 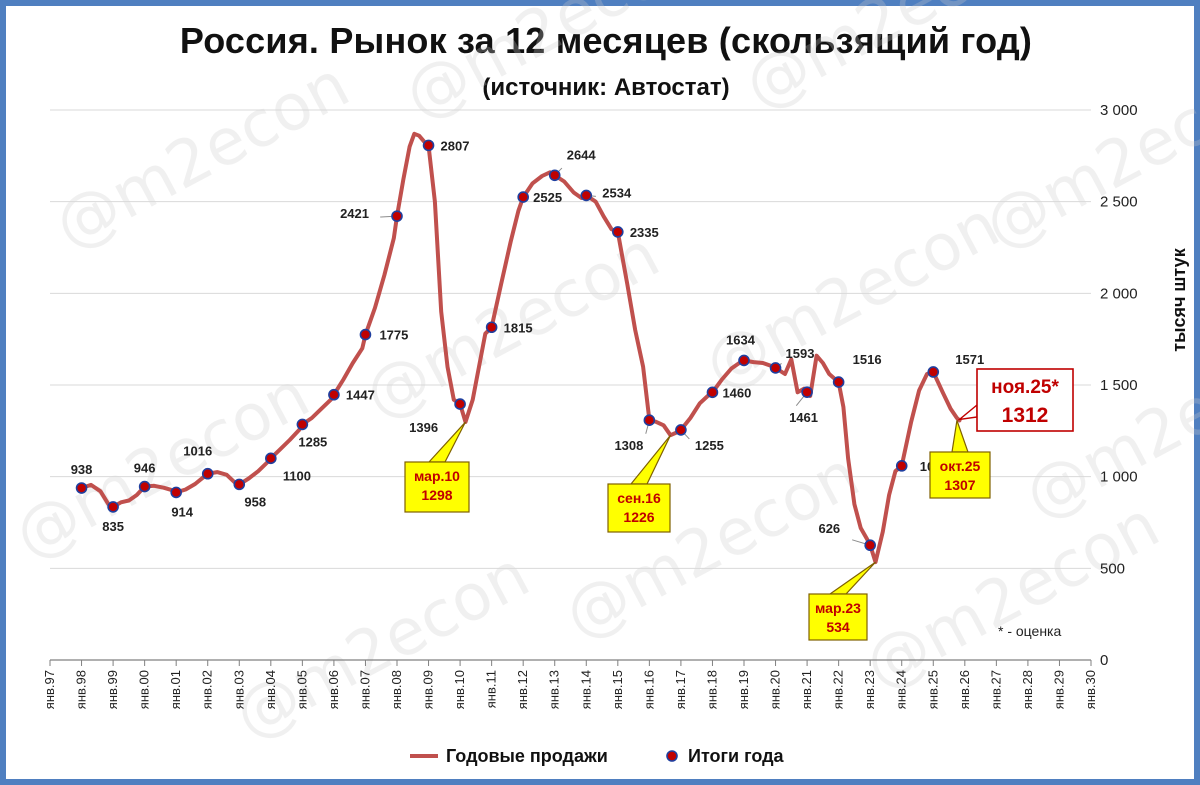 I want to click on data-label: 958, so click(x=255, y=501).